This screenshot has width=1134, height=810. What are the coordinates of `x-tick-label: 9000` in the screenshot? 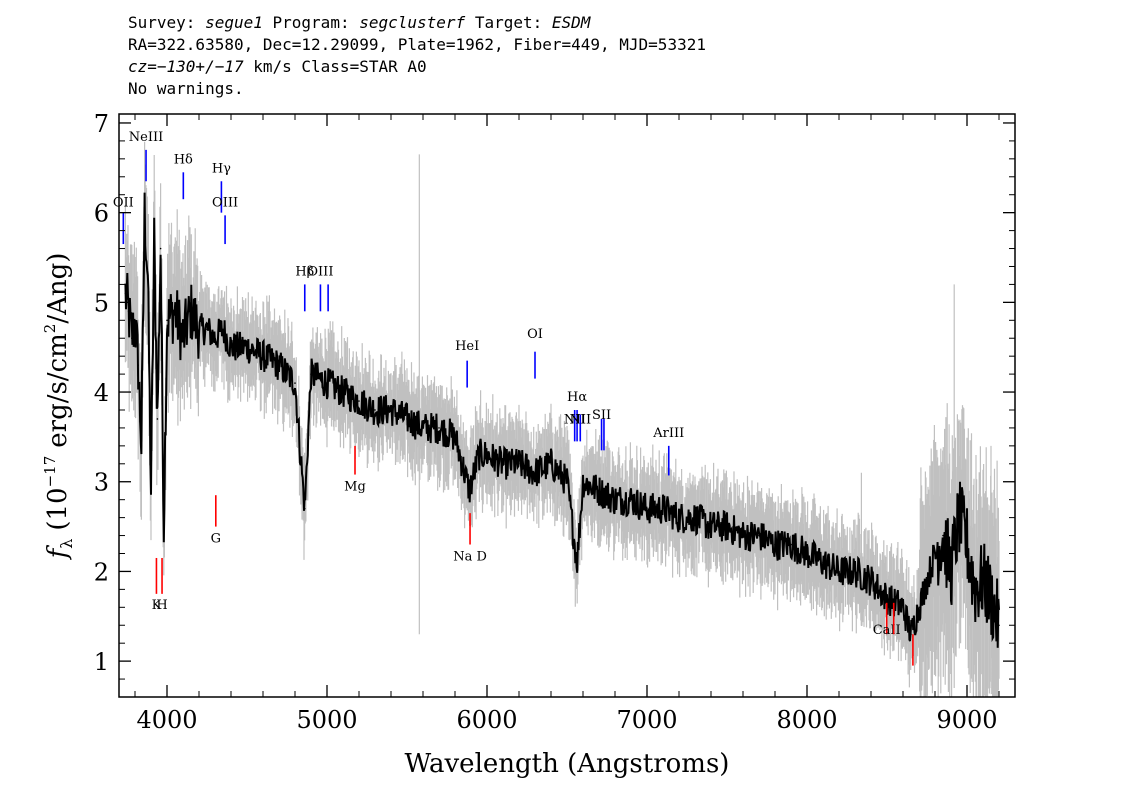 It's located at (966, 720).